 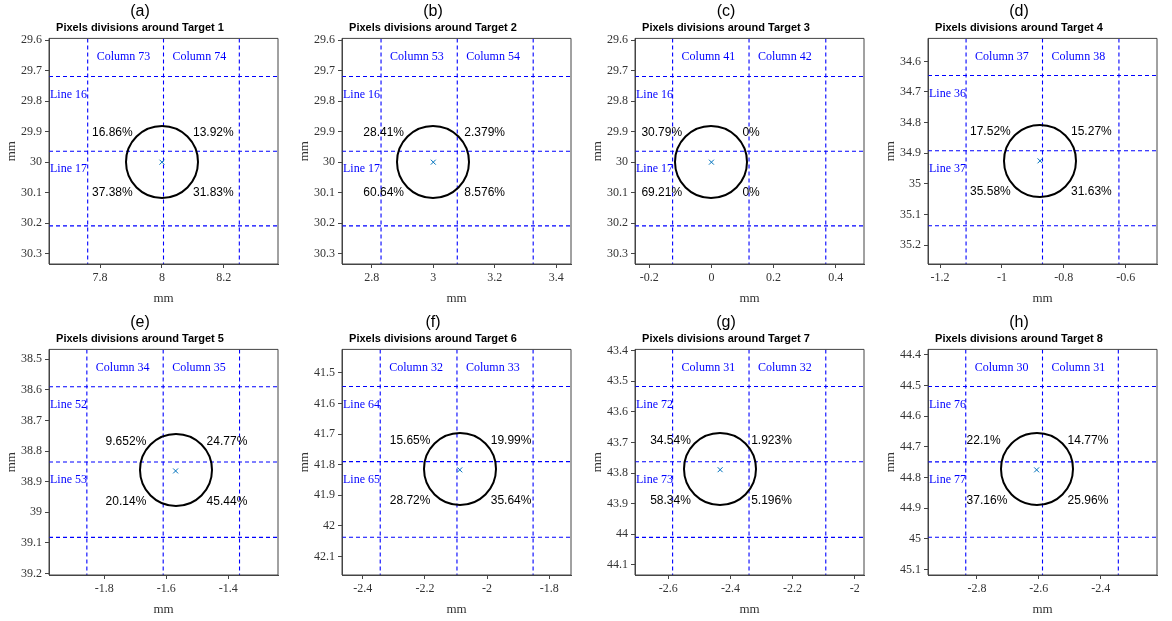 I want to click on annotation: 22.1%, so click(x=983, y=439).